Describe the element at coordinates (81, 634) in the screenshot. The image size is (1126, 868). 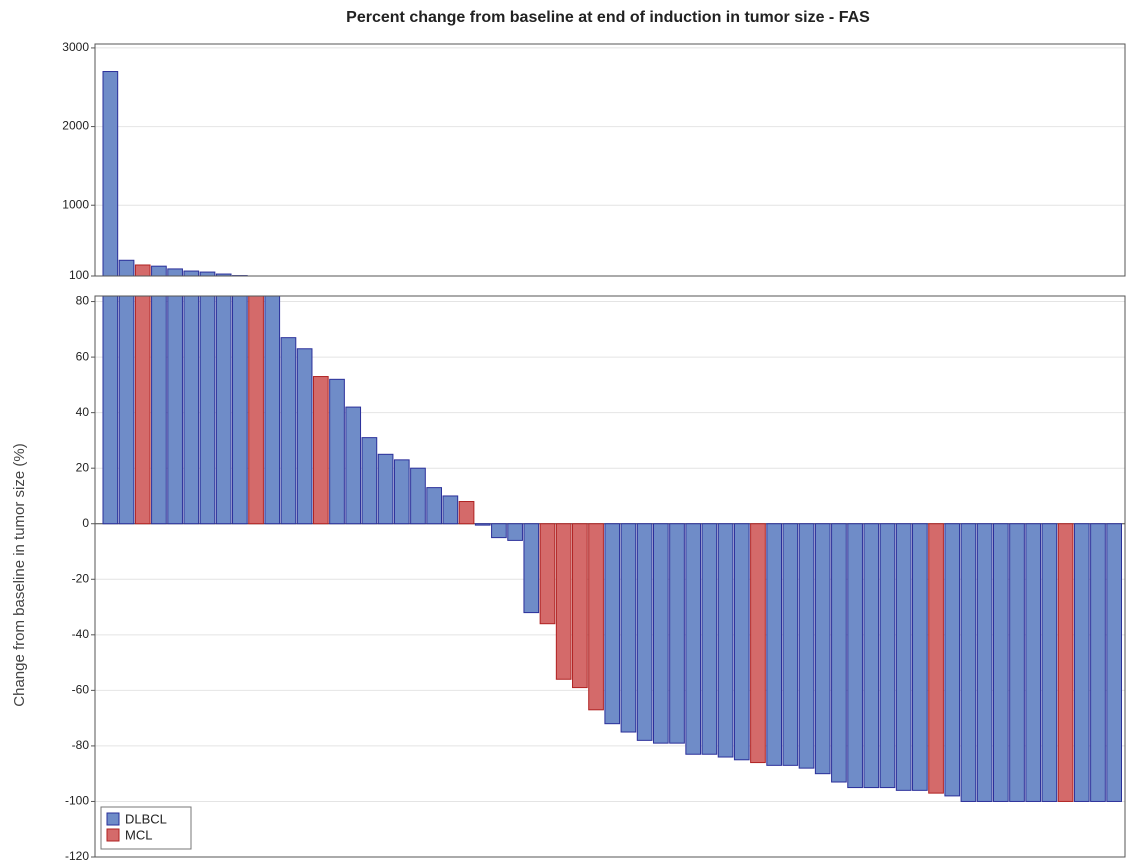
I see `y-tick-label: -40` at that location.